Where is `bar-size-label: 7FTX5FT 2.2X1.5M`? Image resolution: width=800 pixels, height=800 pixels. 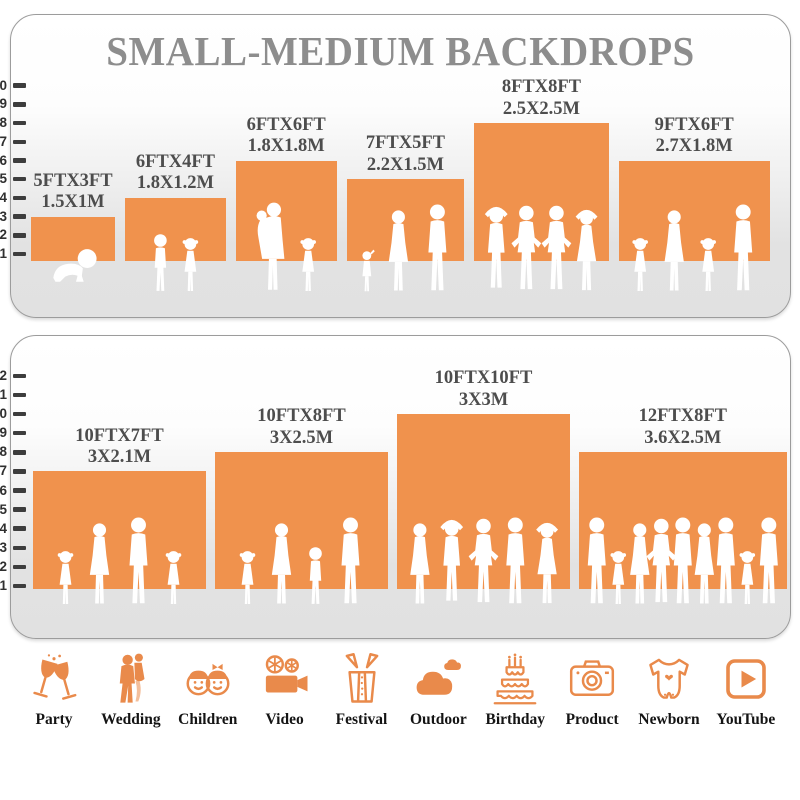
bar-size-label: 7FTX5FT 2.2X1.5M is located at coordinates (405, 154).